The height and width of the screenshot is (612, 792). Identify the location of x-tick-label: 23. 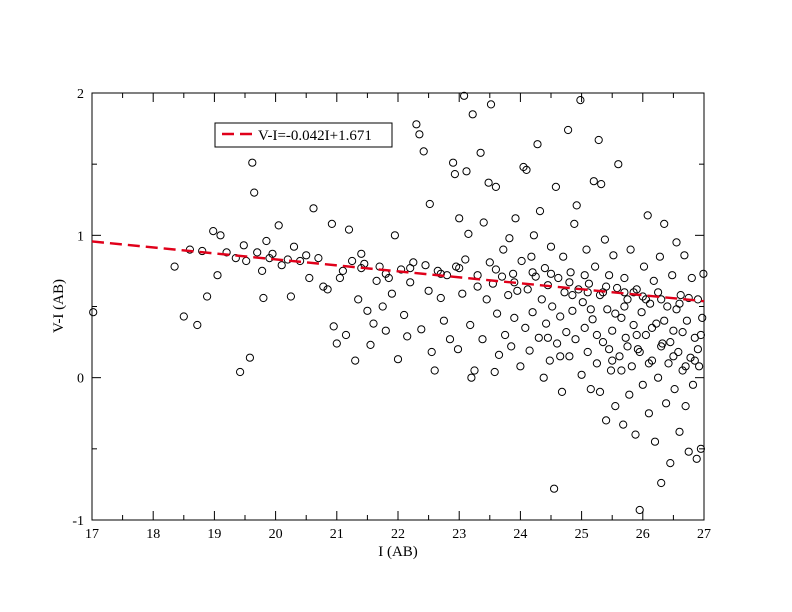
(459, 534).